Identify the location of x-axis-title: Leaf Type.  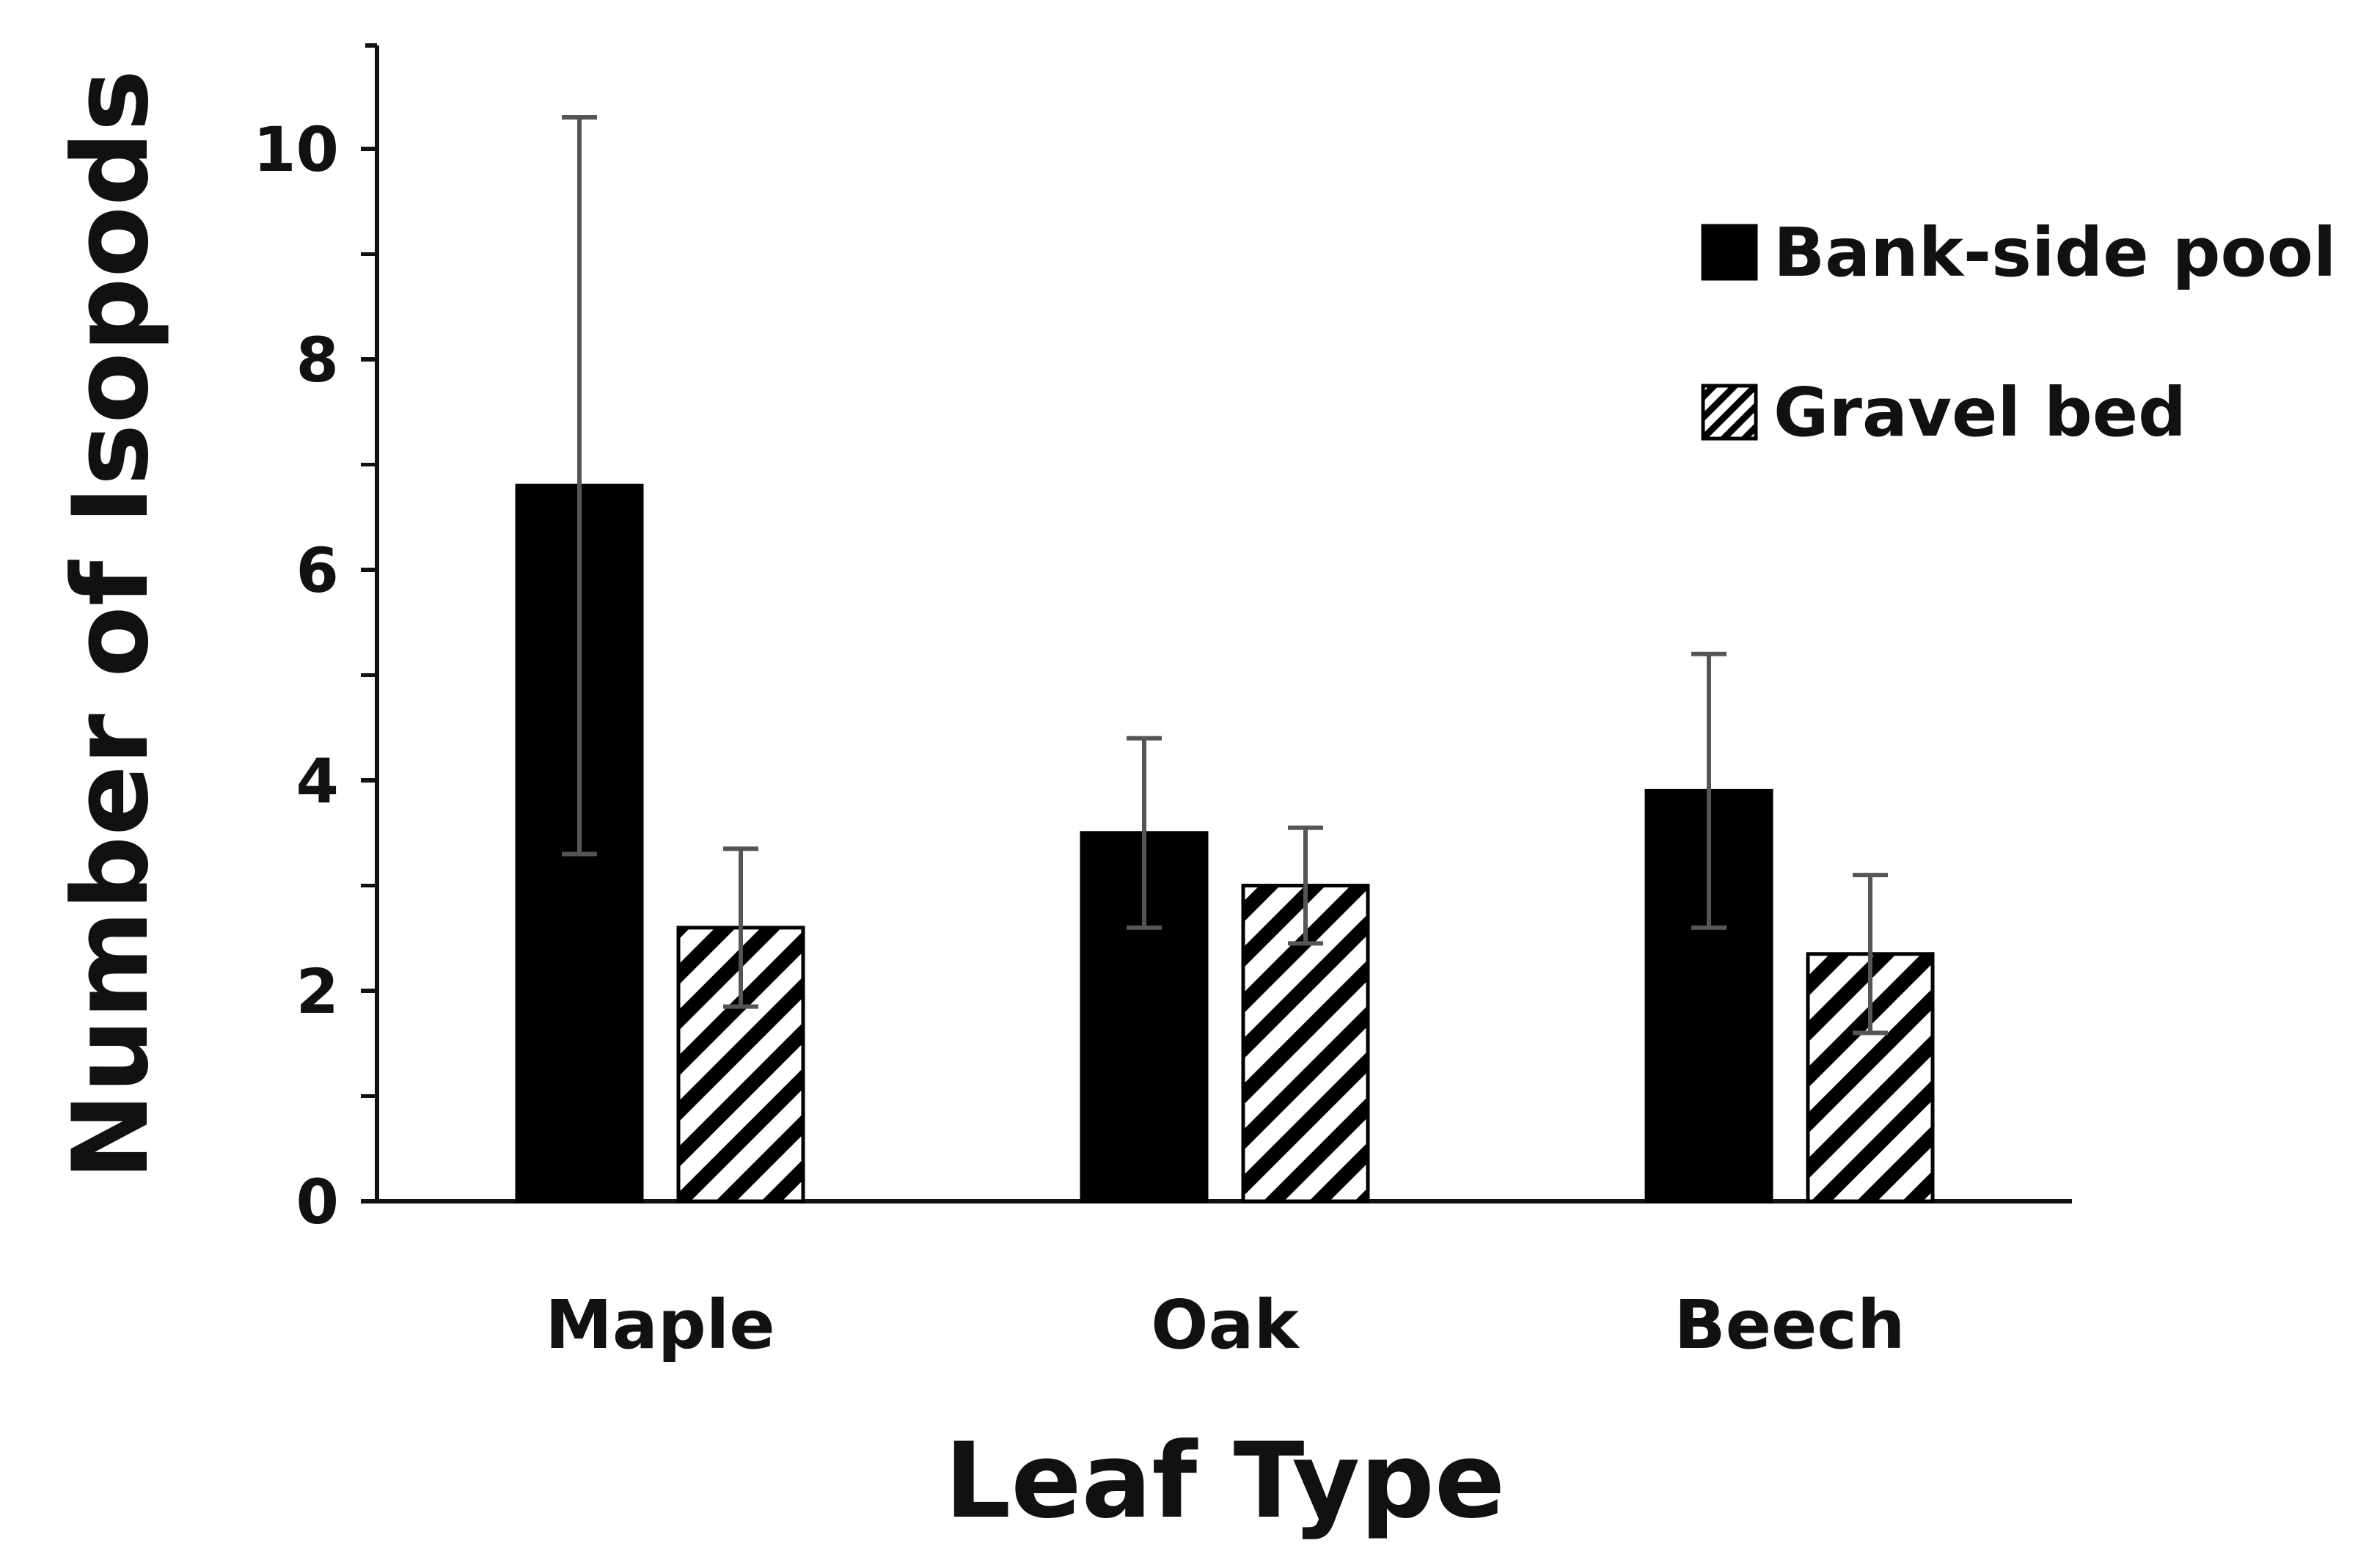
(1225, 1481).